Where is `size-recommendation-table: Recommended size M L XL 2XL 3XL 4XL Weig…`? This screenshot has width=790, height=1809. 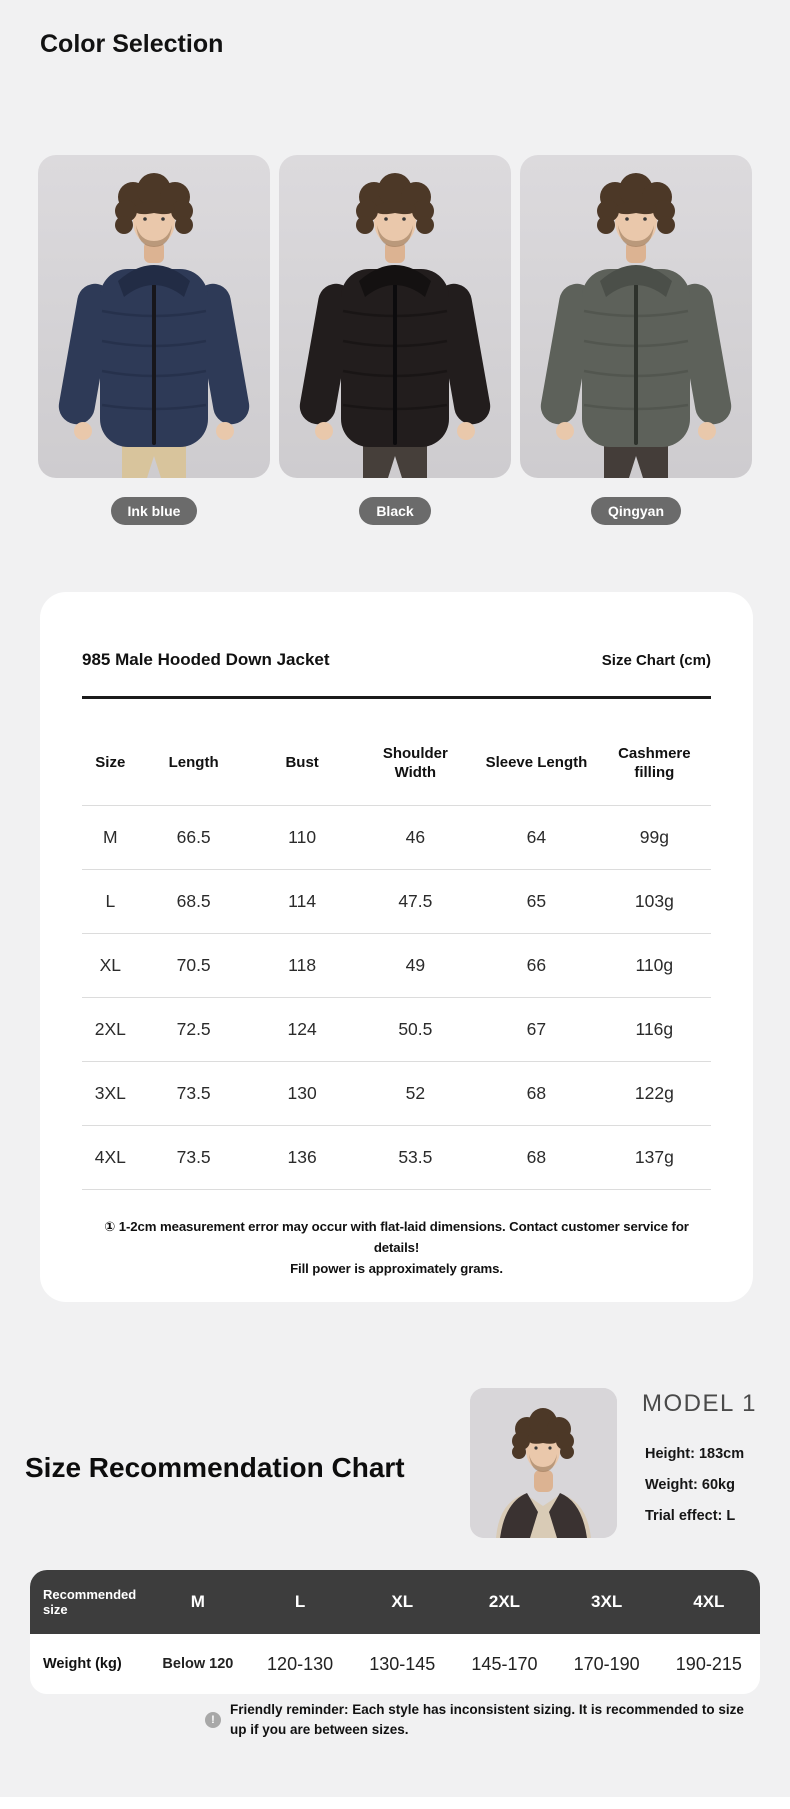
size-recommendation-table: Recommended size M L XL 2XL 3XL 4XL Weig… is located at coordinates (395, 1632).